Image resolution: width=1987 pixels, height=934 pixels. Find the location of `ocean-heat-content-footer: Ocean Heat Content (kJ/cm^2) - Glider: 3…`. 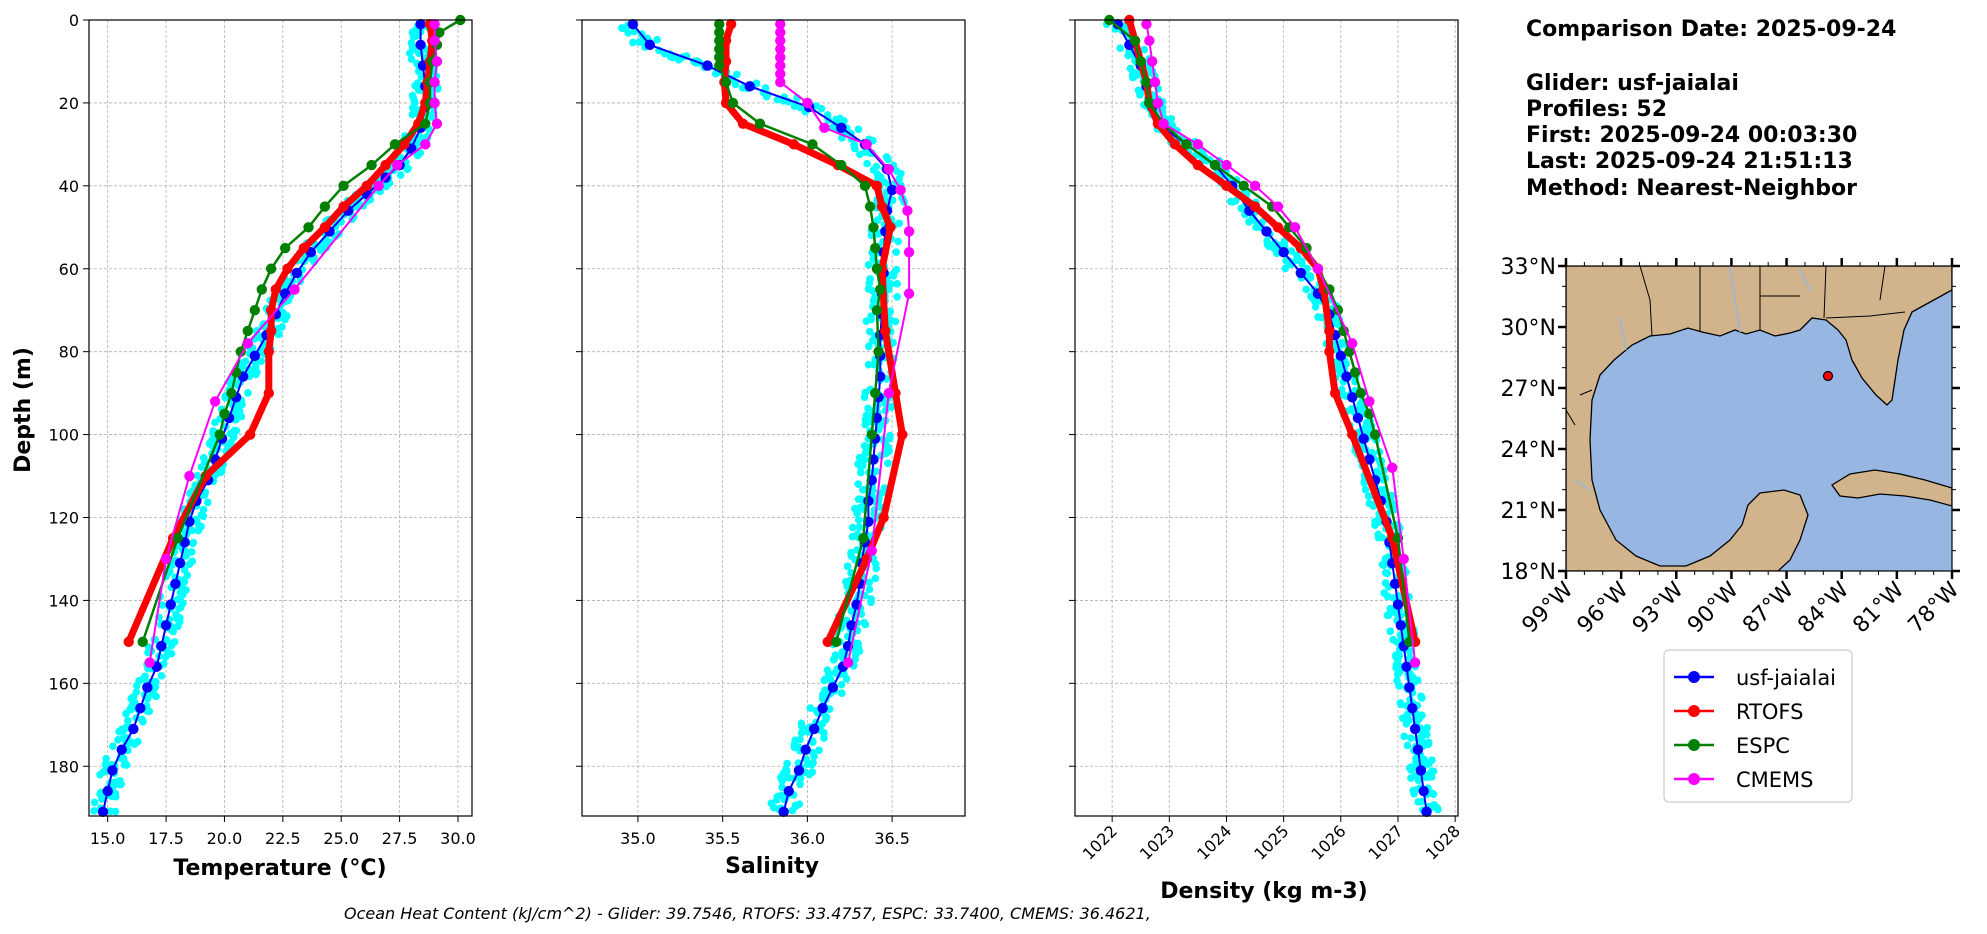

ocean-heat-content-footer: Ocean Heat Content (kJ/cm^2) - Glider: 3… is located at coordinates (747, 913).